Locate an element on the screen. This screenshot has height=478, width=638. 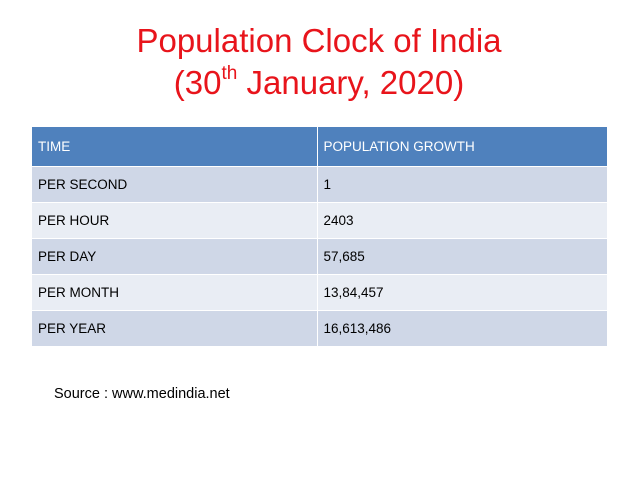
row-growth-cell: 16,613,486 is located at coordinates (462, 328).